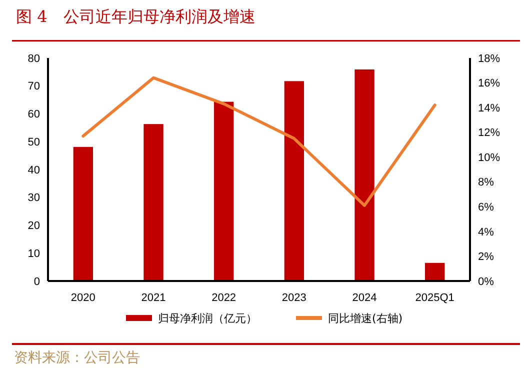 The height and width of the screenshot is (371, 525). Describe the element at coordinates (486, 208) in the screenshot. I see `y2-tick-label: 6%` at that location.